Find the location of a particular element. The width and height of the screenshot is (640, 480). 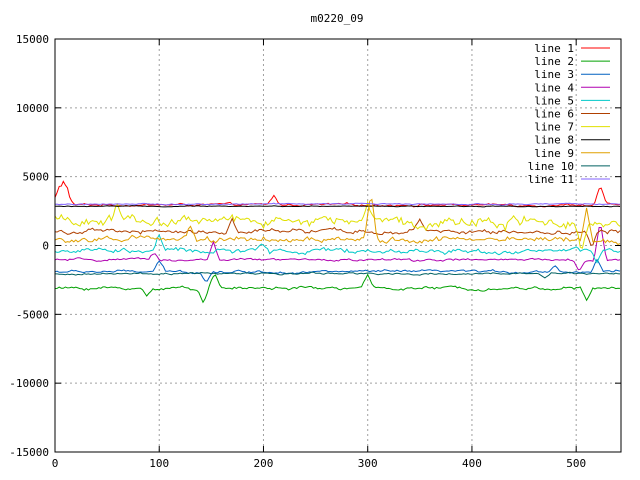

legend-label-5: line 5 is located at coordinates (554, 100).